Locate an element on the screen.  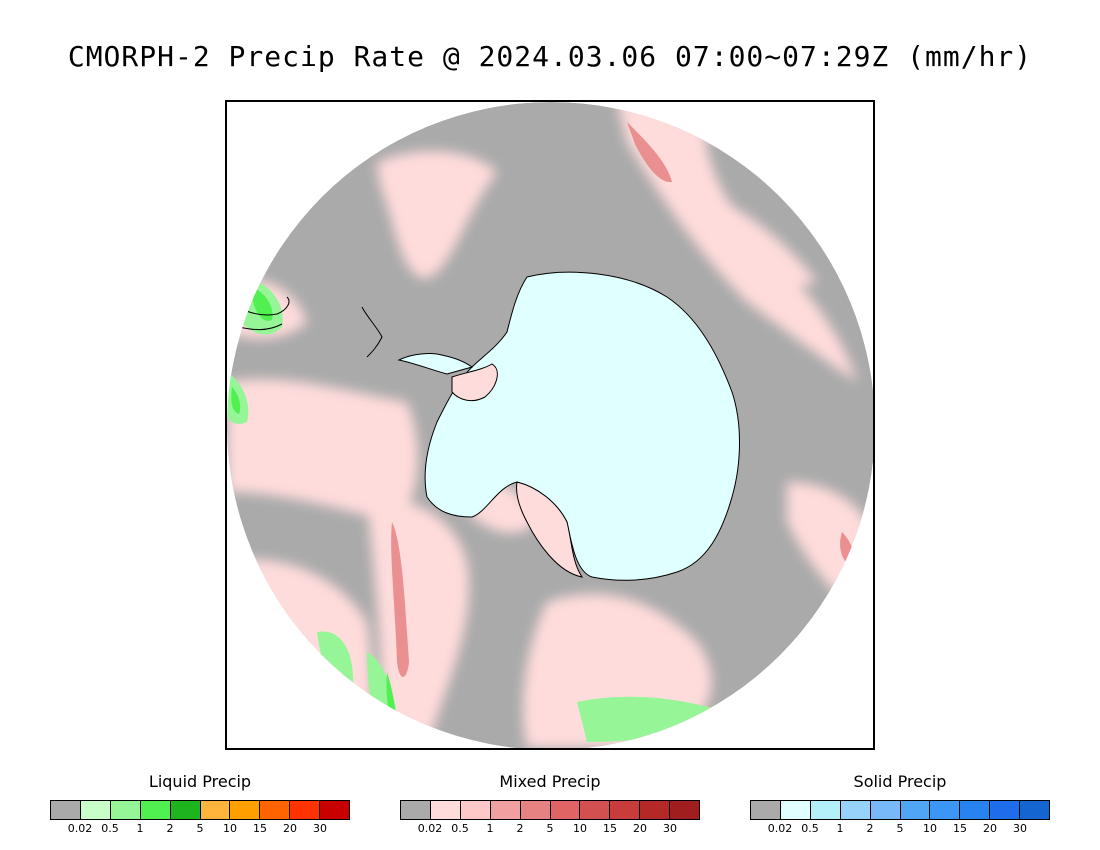
antarctic-peninsula is located at coordinates (435, 364).